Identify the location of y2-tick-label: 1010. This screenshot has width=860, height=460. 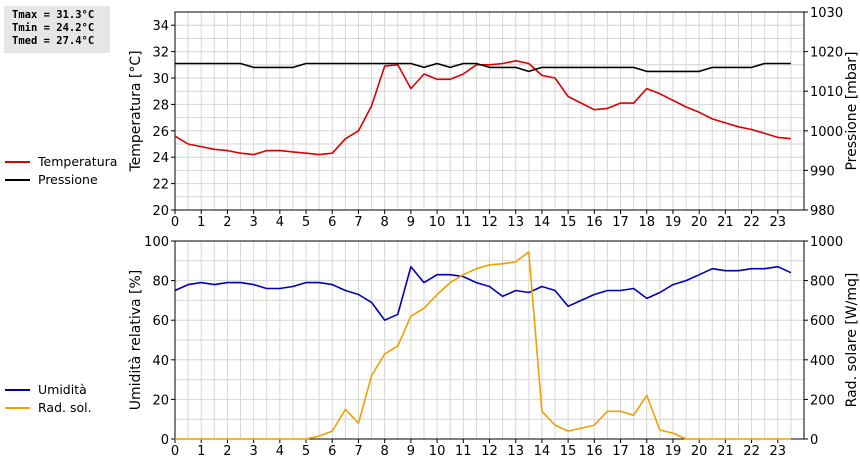
(826, 92).